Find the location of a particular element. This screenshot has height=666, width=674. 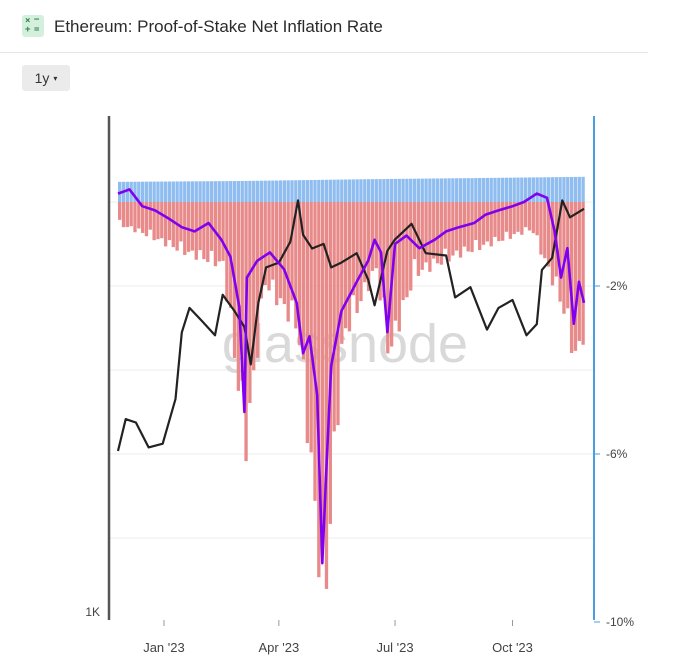

x-axis-tick-label: Oct '23 is located at coordinates (512, 647).